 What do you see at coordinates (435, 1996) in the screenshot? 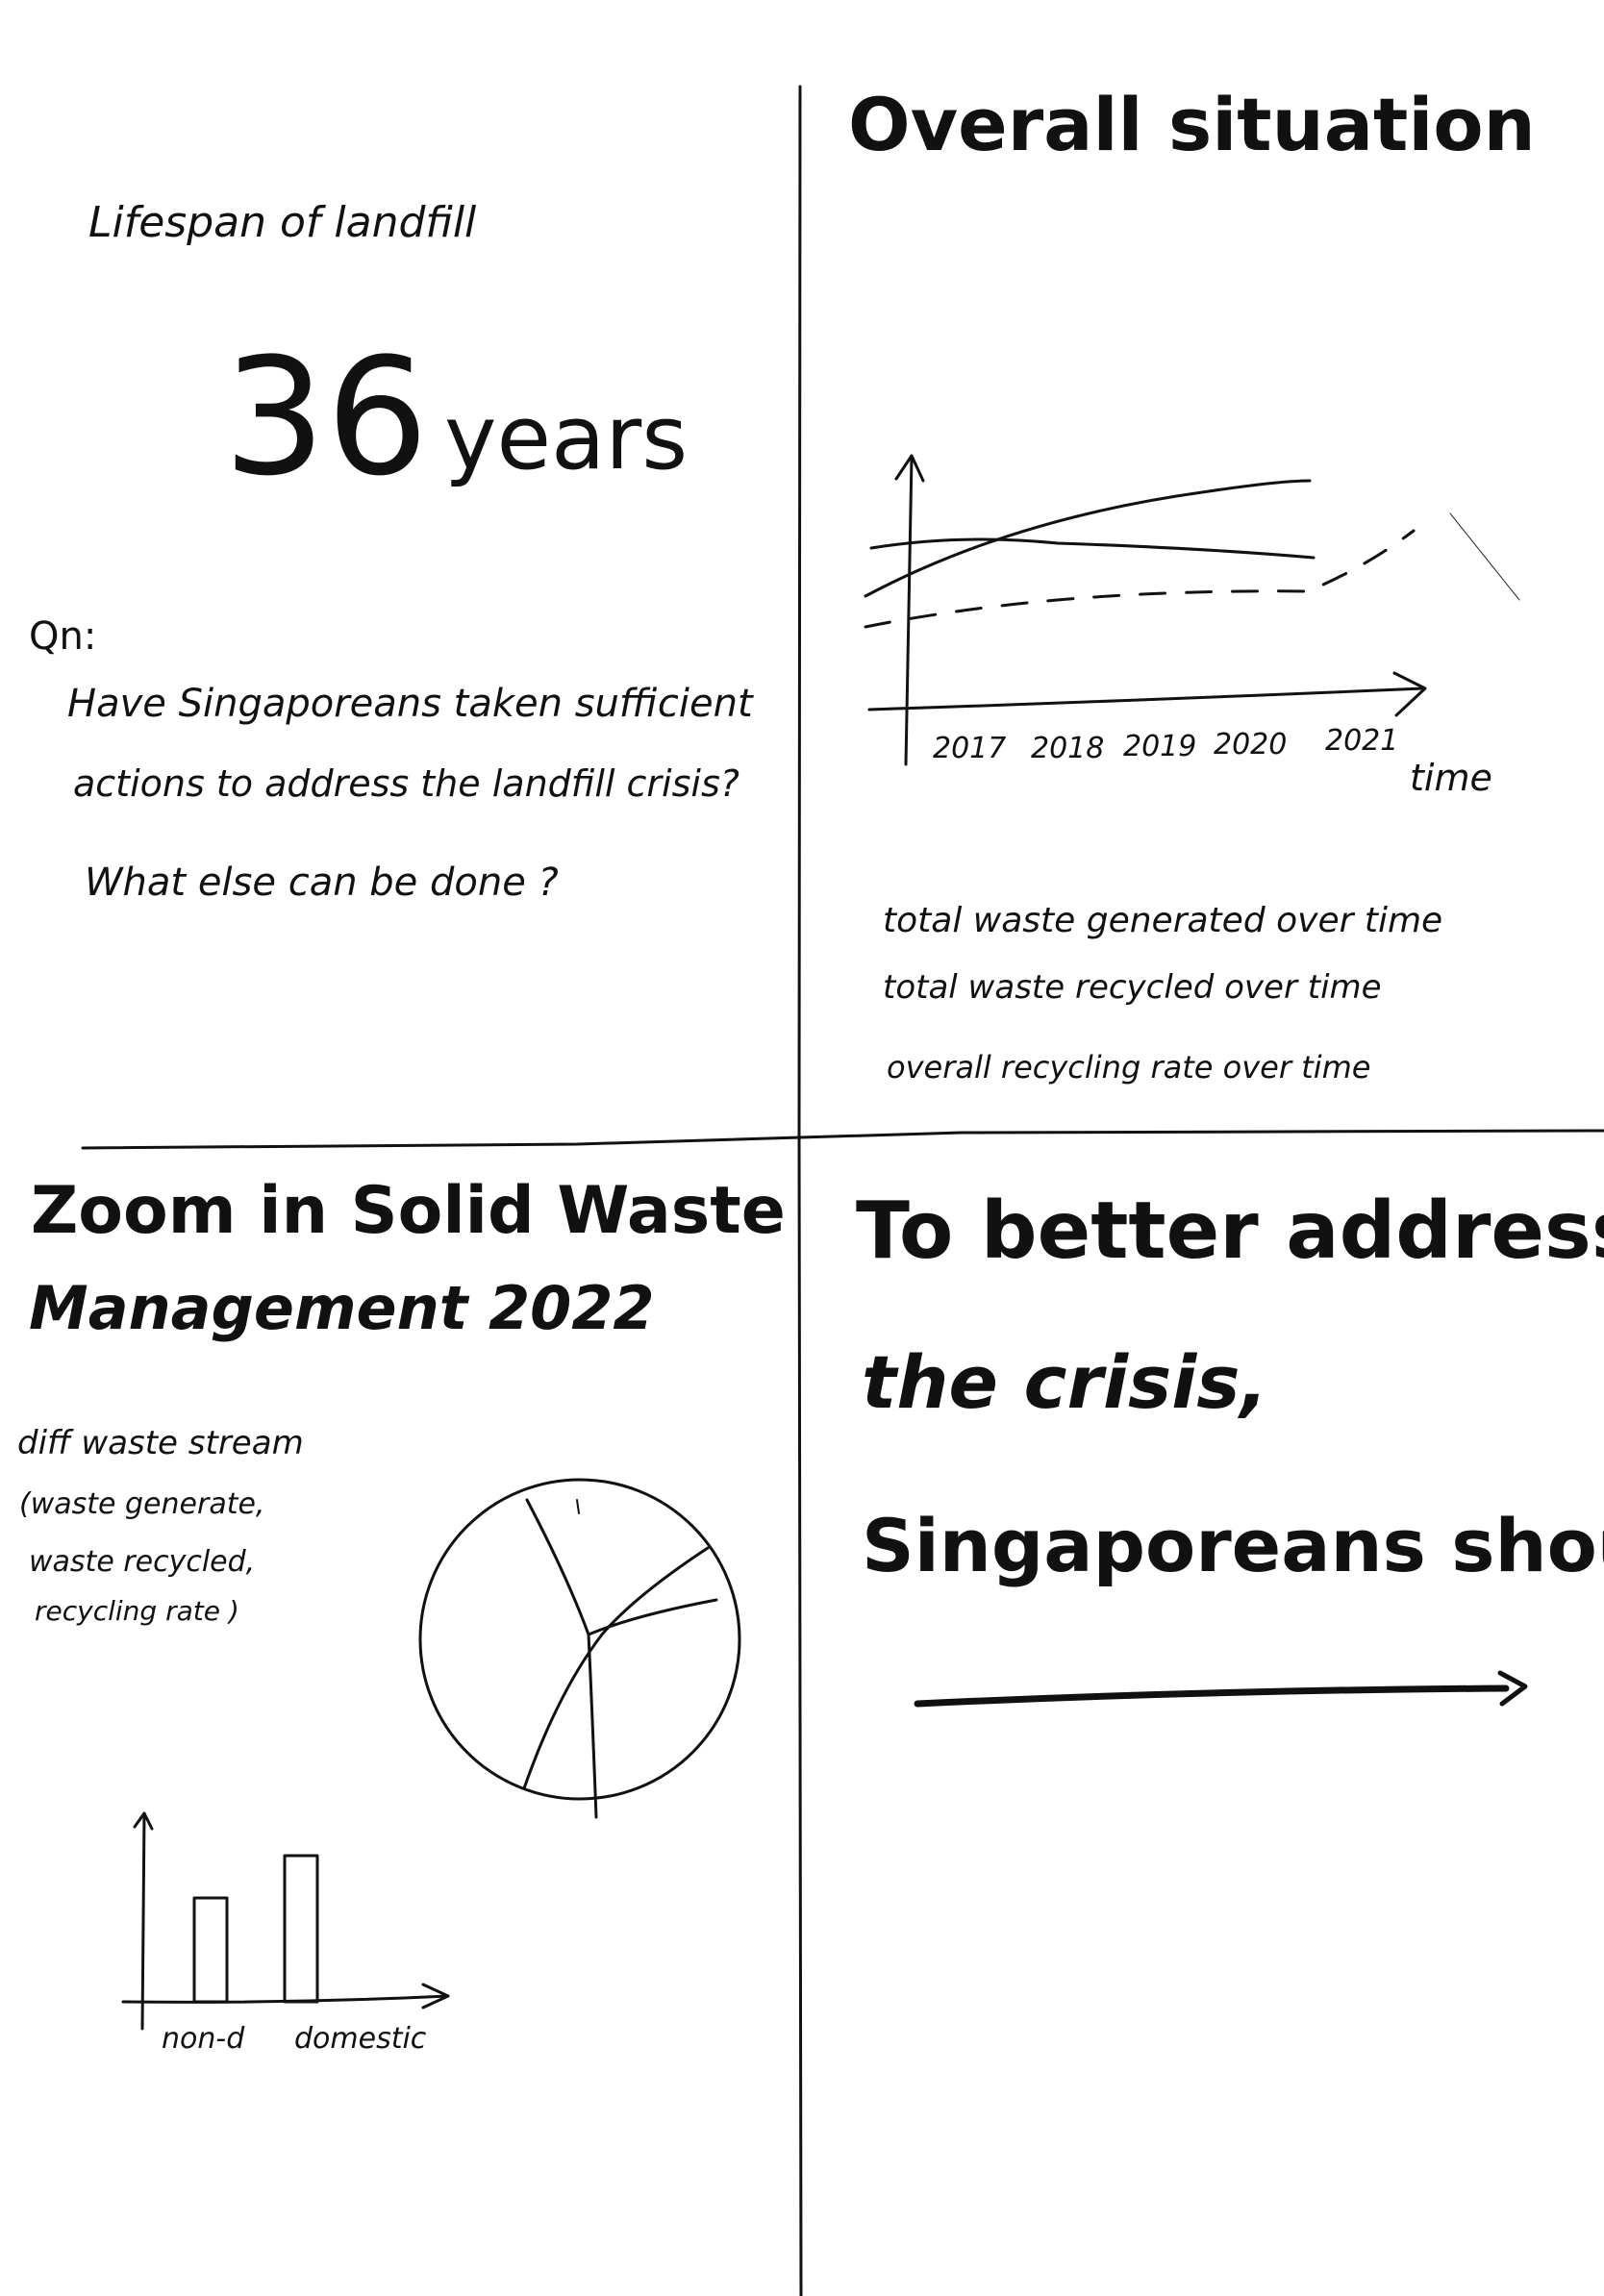
I see `bar-x-axis-arrow` at bounding box center [435, 1996].